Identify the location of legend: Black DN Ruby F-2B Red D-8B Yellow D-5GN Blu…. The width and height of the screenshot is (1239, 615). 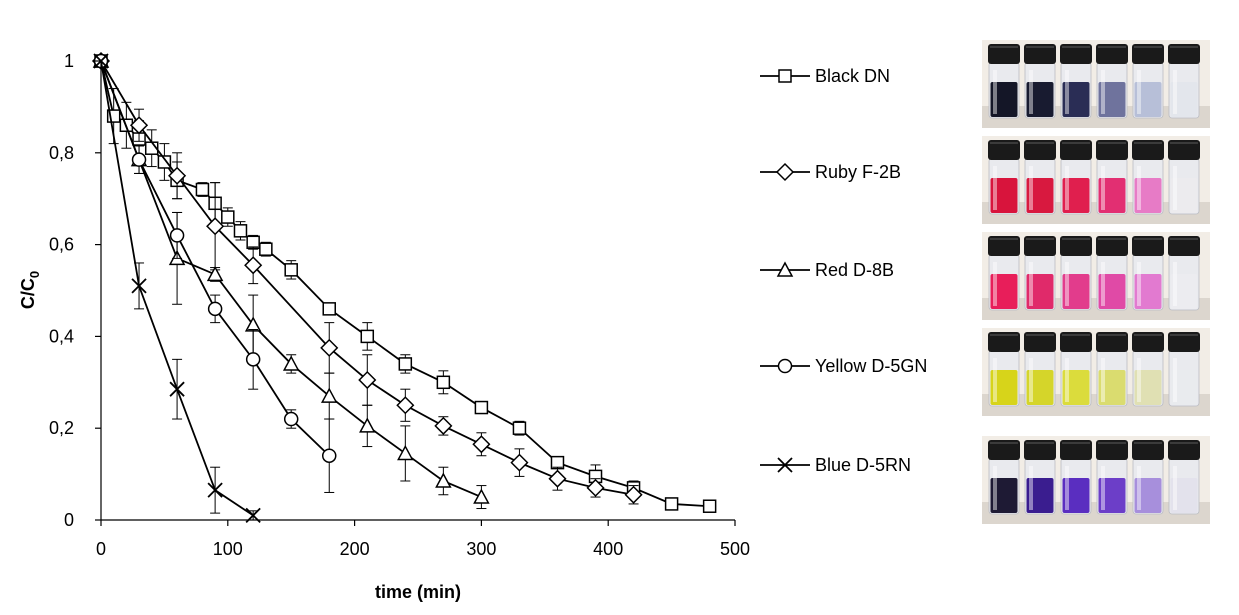
(843, 270).